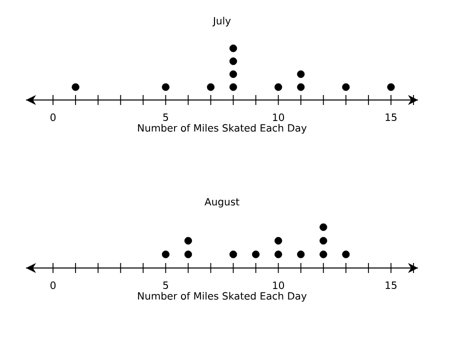 This screenshot has width=452, height=340. What do you see at coordinates (221, 21) in the screenshot?
I see `chart-title: July` at bounding box center [221, 21].